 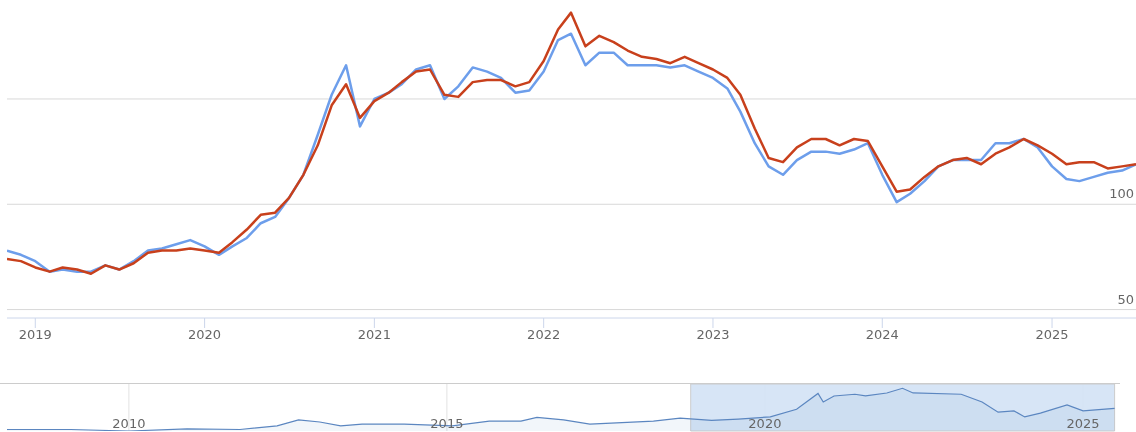 I want to click on x-tick-label: 2010, so click(x=129, y=423).